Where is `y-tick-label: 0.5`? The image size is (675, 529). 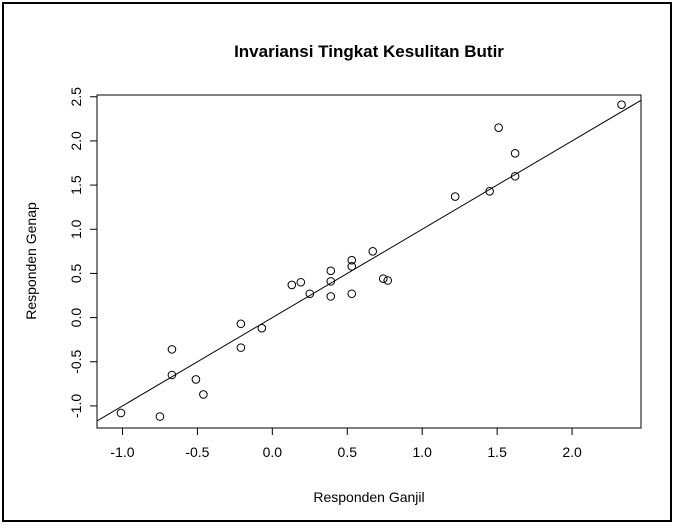 y-tick-label: 0.5 is located at coordinates (76, 273).